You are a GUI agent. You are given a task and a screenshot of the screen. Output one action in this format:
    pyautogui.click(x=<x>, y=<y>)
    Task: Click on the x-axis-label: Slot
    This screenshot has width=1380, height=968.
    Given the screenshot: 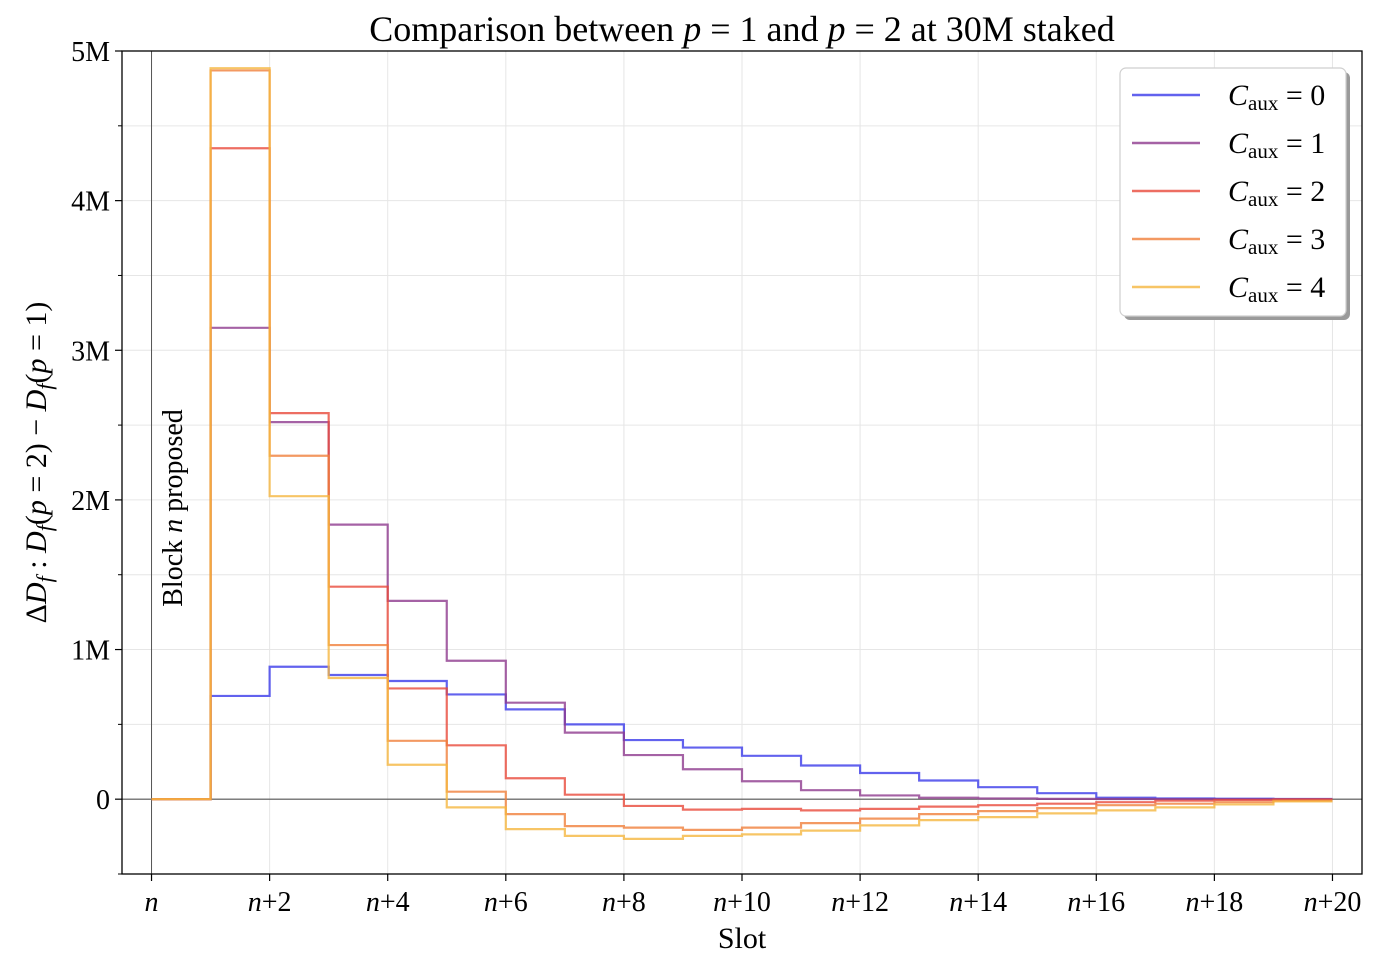 What is the action you would take?
    pyautogui.click(x=742, y=938)
    